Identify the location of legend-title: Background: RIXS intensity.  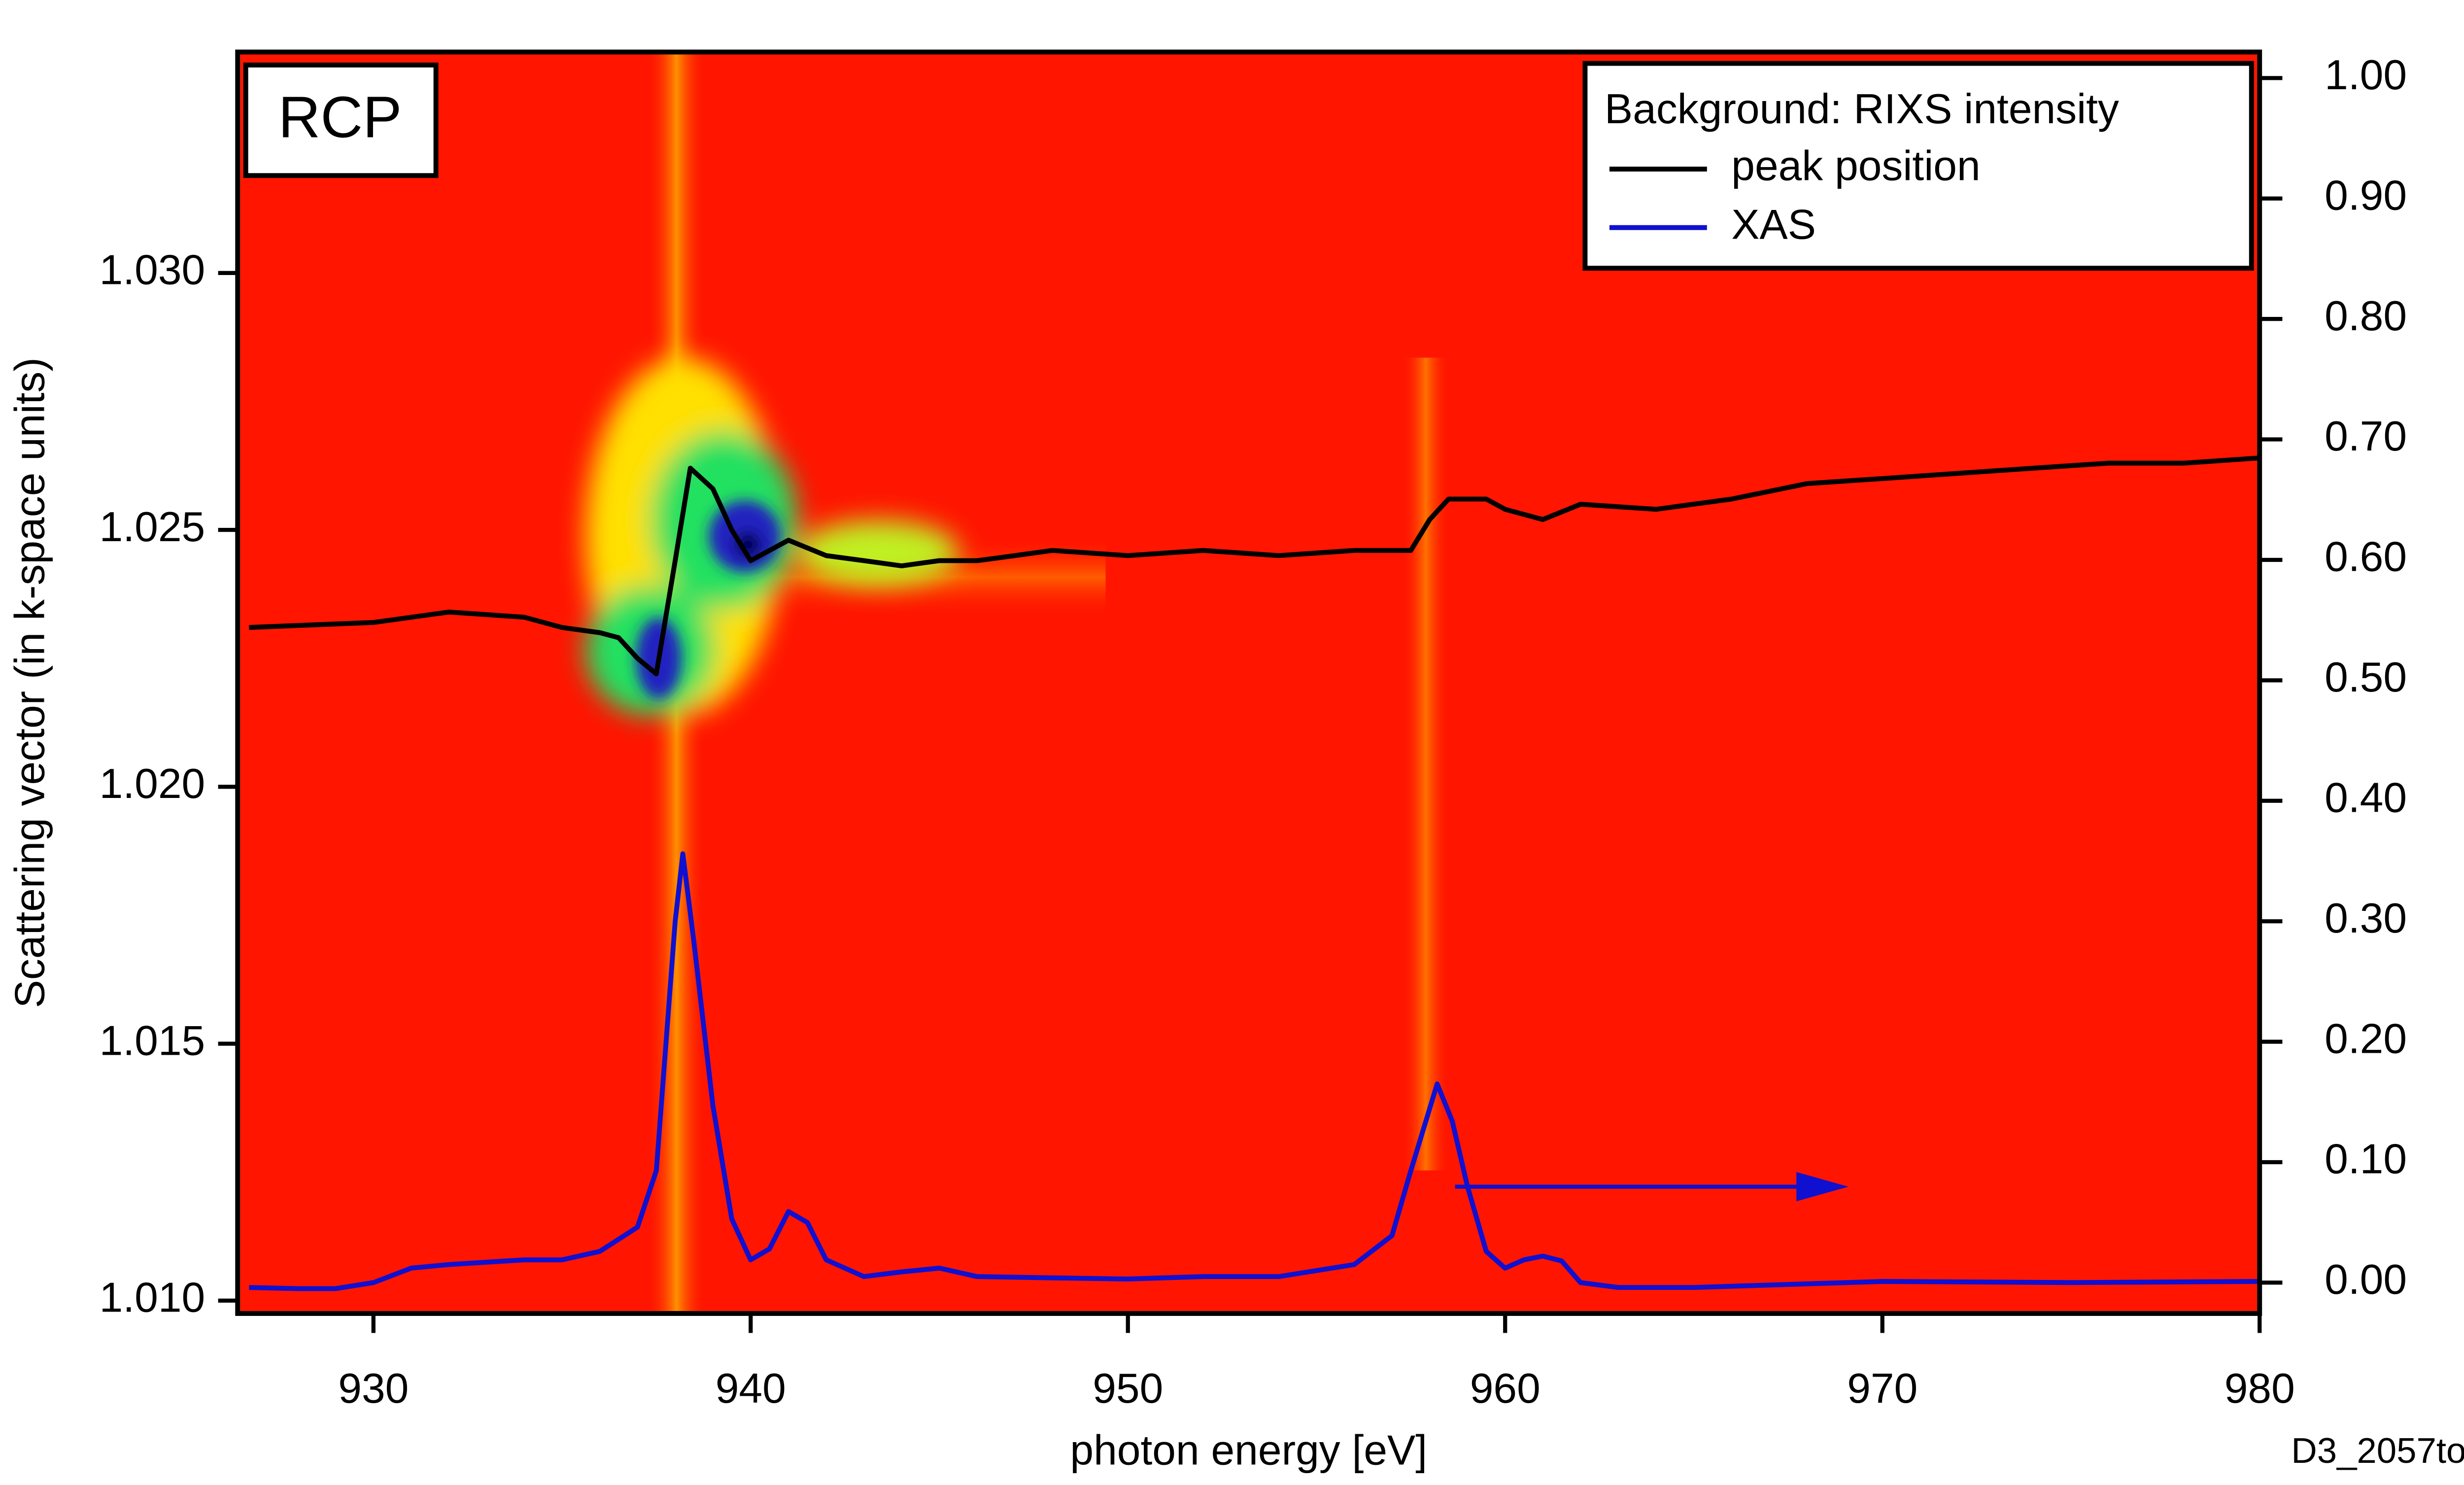
(1862, 109).